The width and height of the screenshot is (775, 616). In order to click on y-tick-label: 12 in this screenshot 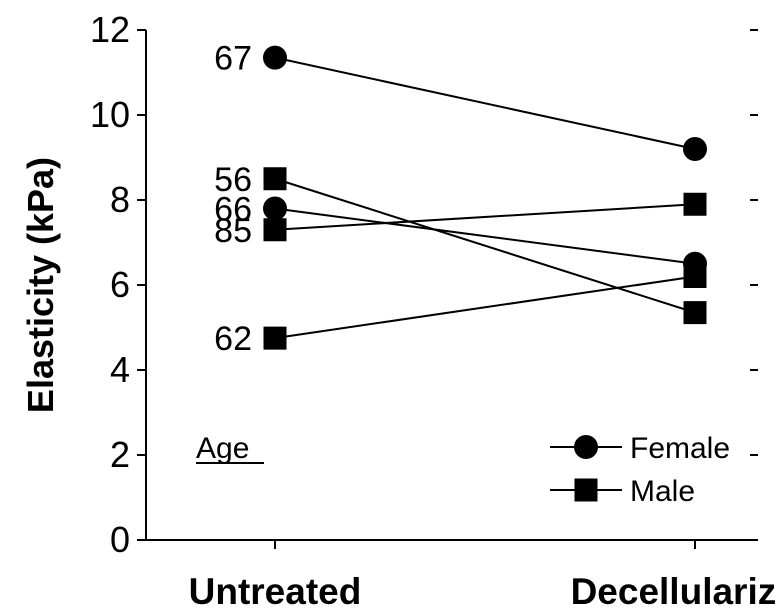, I will do `click(110, 29)`.